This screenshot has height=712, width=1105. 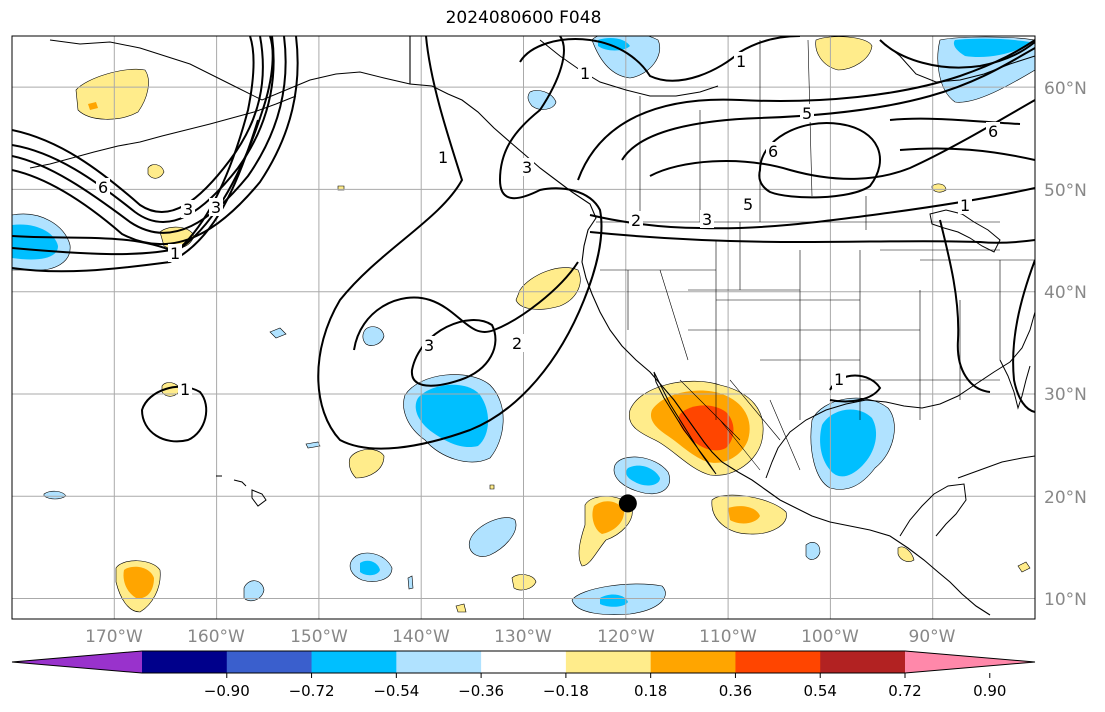 What do you see at coordinates (1065, 600) in the screenshot?
I see `lat-label: 10°N` at bounding box center [1065, 600].